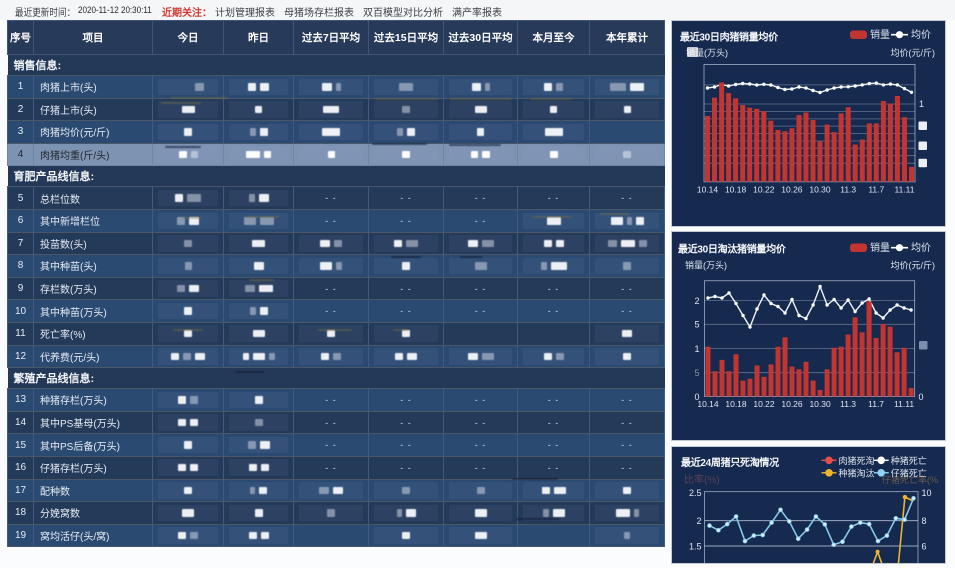 This screenshot has height=568, width=955. Describe the element at coordinates (909, 472) in the screenshot. I see `svg-text: 仔猪死亡` at that location.